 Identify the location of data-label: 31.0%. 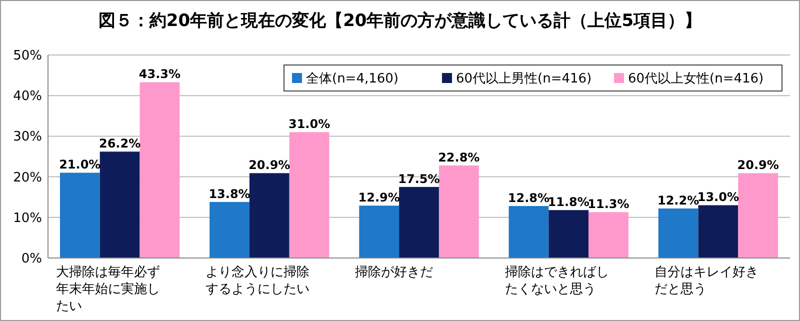
(309, 124).